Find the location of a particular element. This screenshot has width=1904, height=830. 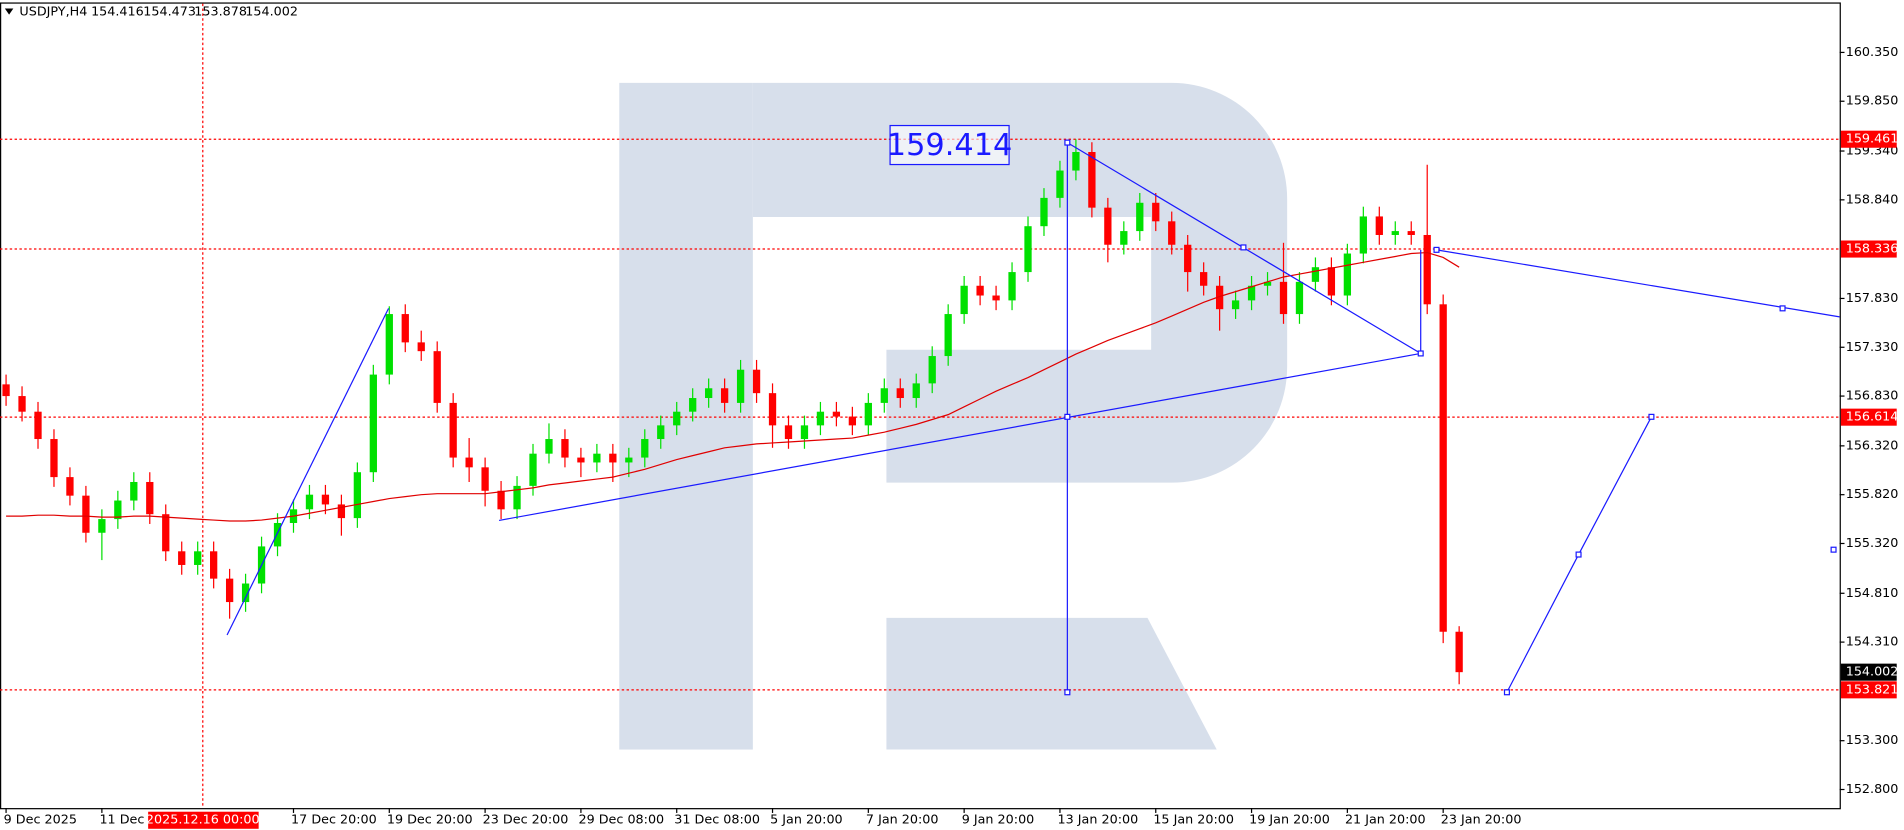

x-tick-label: 31 Dec 08:00 is located at coordinates (717, 820).